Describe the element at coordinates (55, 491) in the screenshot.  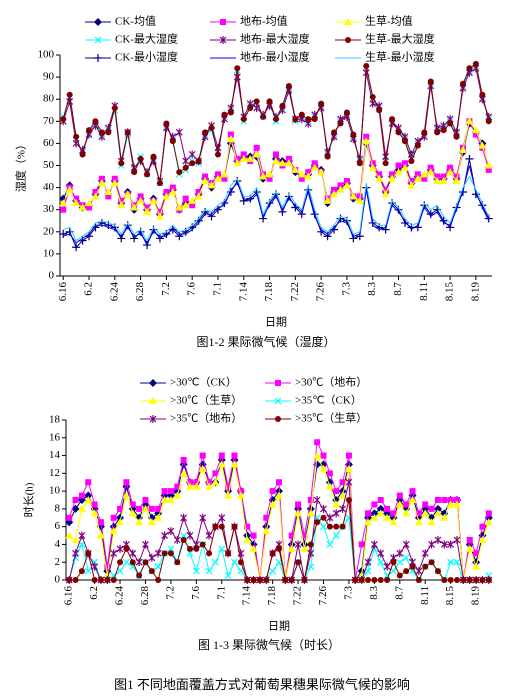
I see `y-tick-label: 10` at that location.